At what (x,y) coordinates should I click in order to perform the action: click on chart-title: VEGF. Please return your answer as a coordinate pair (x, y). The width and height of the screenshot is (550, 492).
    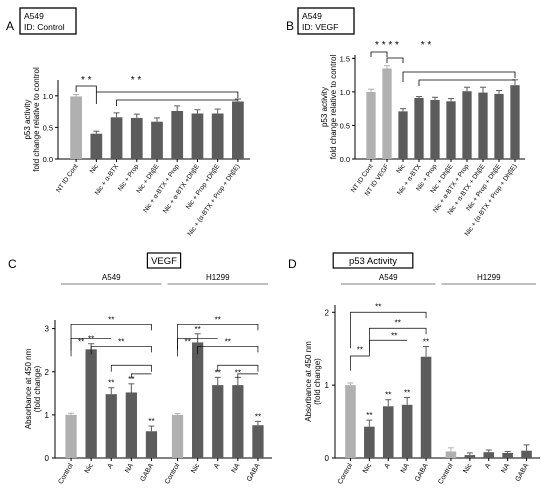
    Looking at the image, I should click on (164, 261).